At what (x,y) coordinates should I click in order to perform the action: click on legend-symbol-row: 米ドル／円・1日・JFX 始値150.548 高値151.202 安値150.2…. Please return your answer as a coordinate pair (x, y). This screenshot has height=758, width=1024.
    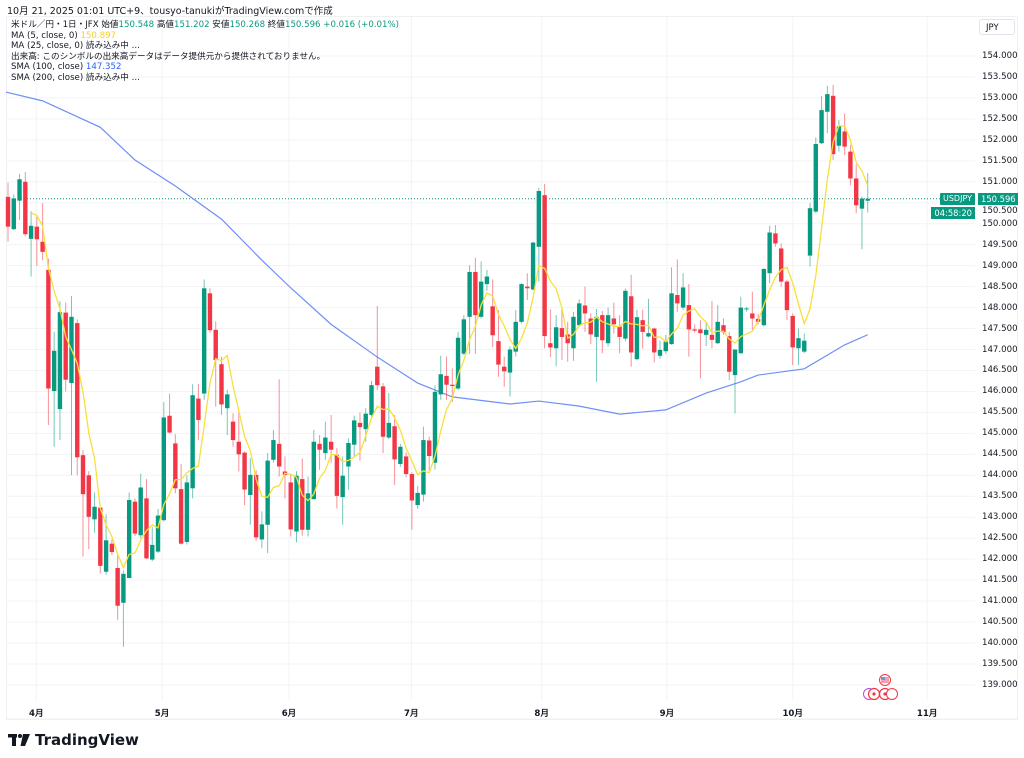
    Looking at the image, I should click on (205, 25).